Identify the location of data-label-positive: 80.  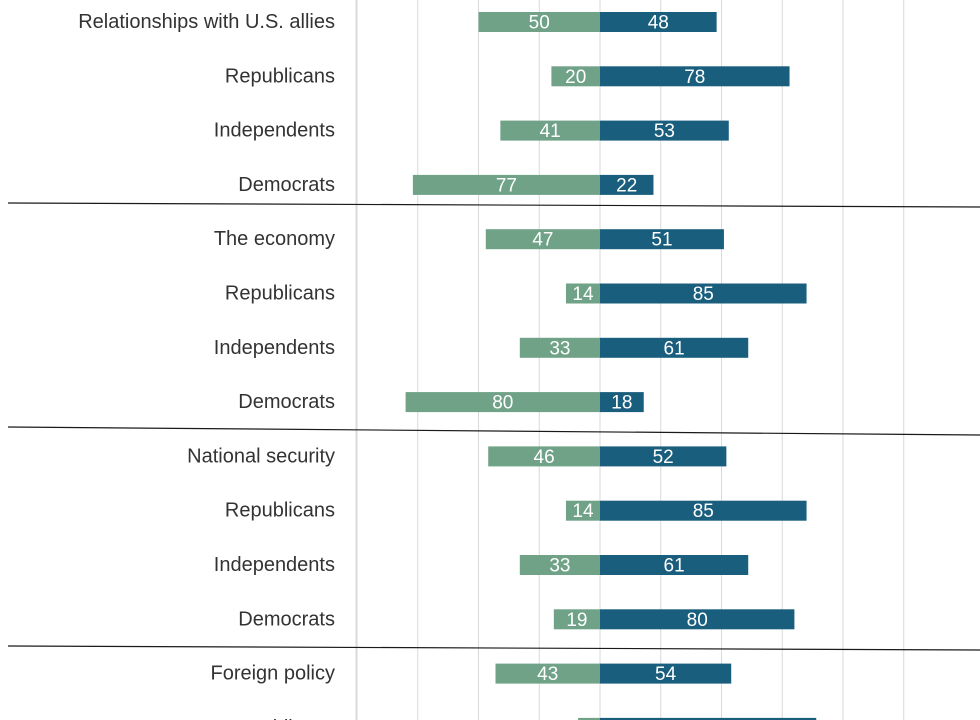
(697, 620).